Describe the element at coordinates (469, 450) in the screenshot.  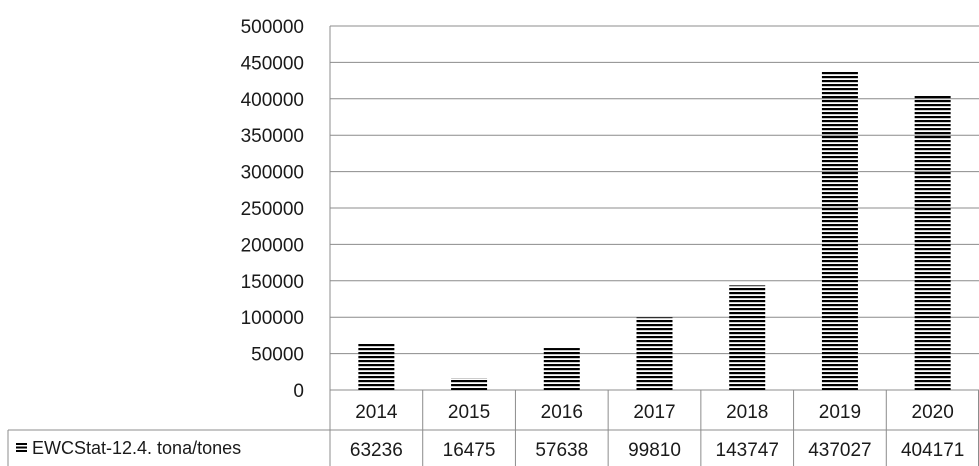
I see `data-value-label: 16475` at that location.